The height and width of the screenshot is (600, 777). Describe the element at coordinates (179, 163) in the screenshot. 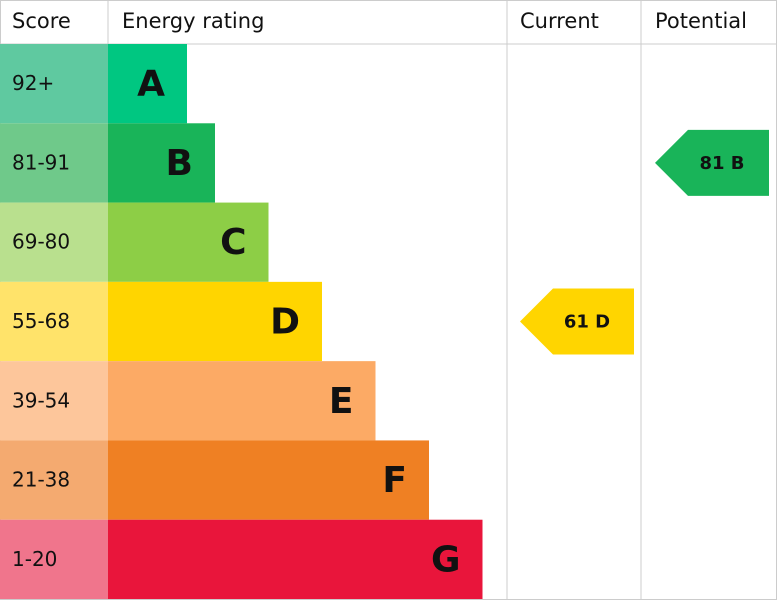

I see `rating-letter: B` at that location.